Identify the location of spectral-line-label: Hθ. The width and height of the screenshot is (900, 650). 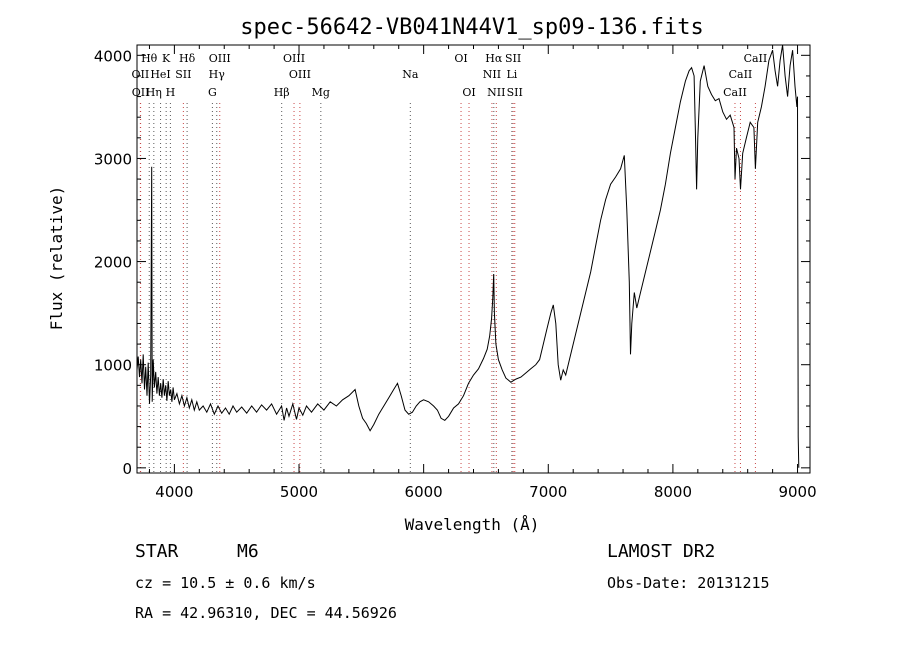
(149, 58).